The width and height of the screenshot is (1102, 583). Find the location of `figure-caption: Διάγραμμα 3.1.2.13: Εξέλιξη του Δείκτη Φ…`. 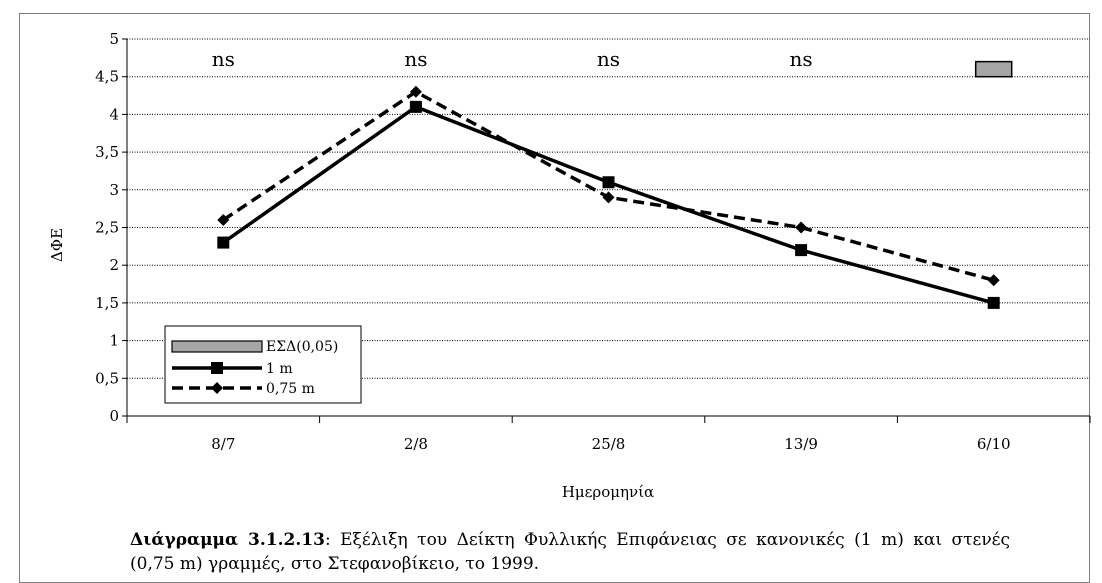

figure-caption: Διάγραμμα 3.1.2.13: Εξέλιξη του Δείκτη Φ… is located at coordinates (570, 552).